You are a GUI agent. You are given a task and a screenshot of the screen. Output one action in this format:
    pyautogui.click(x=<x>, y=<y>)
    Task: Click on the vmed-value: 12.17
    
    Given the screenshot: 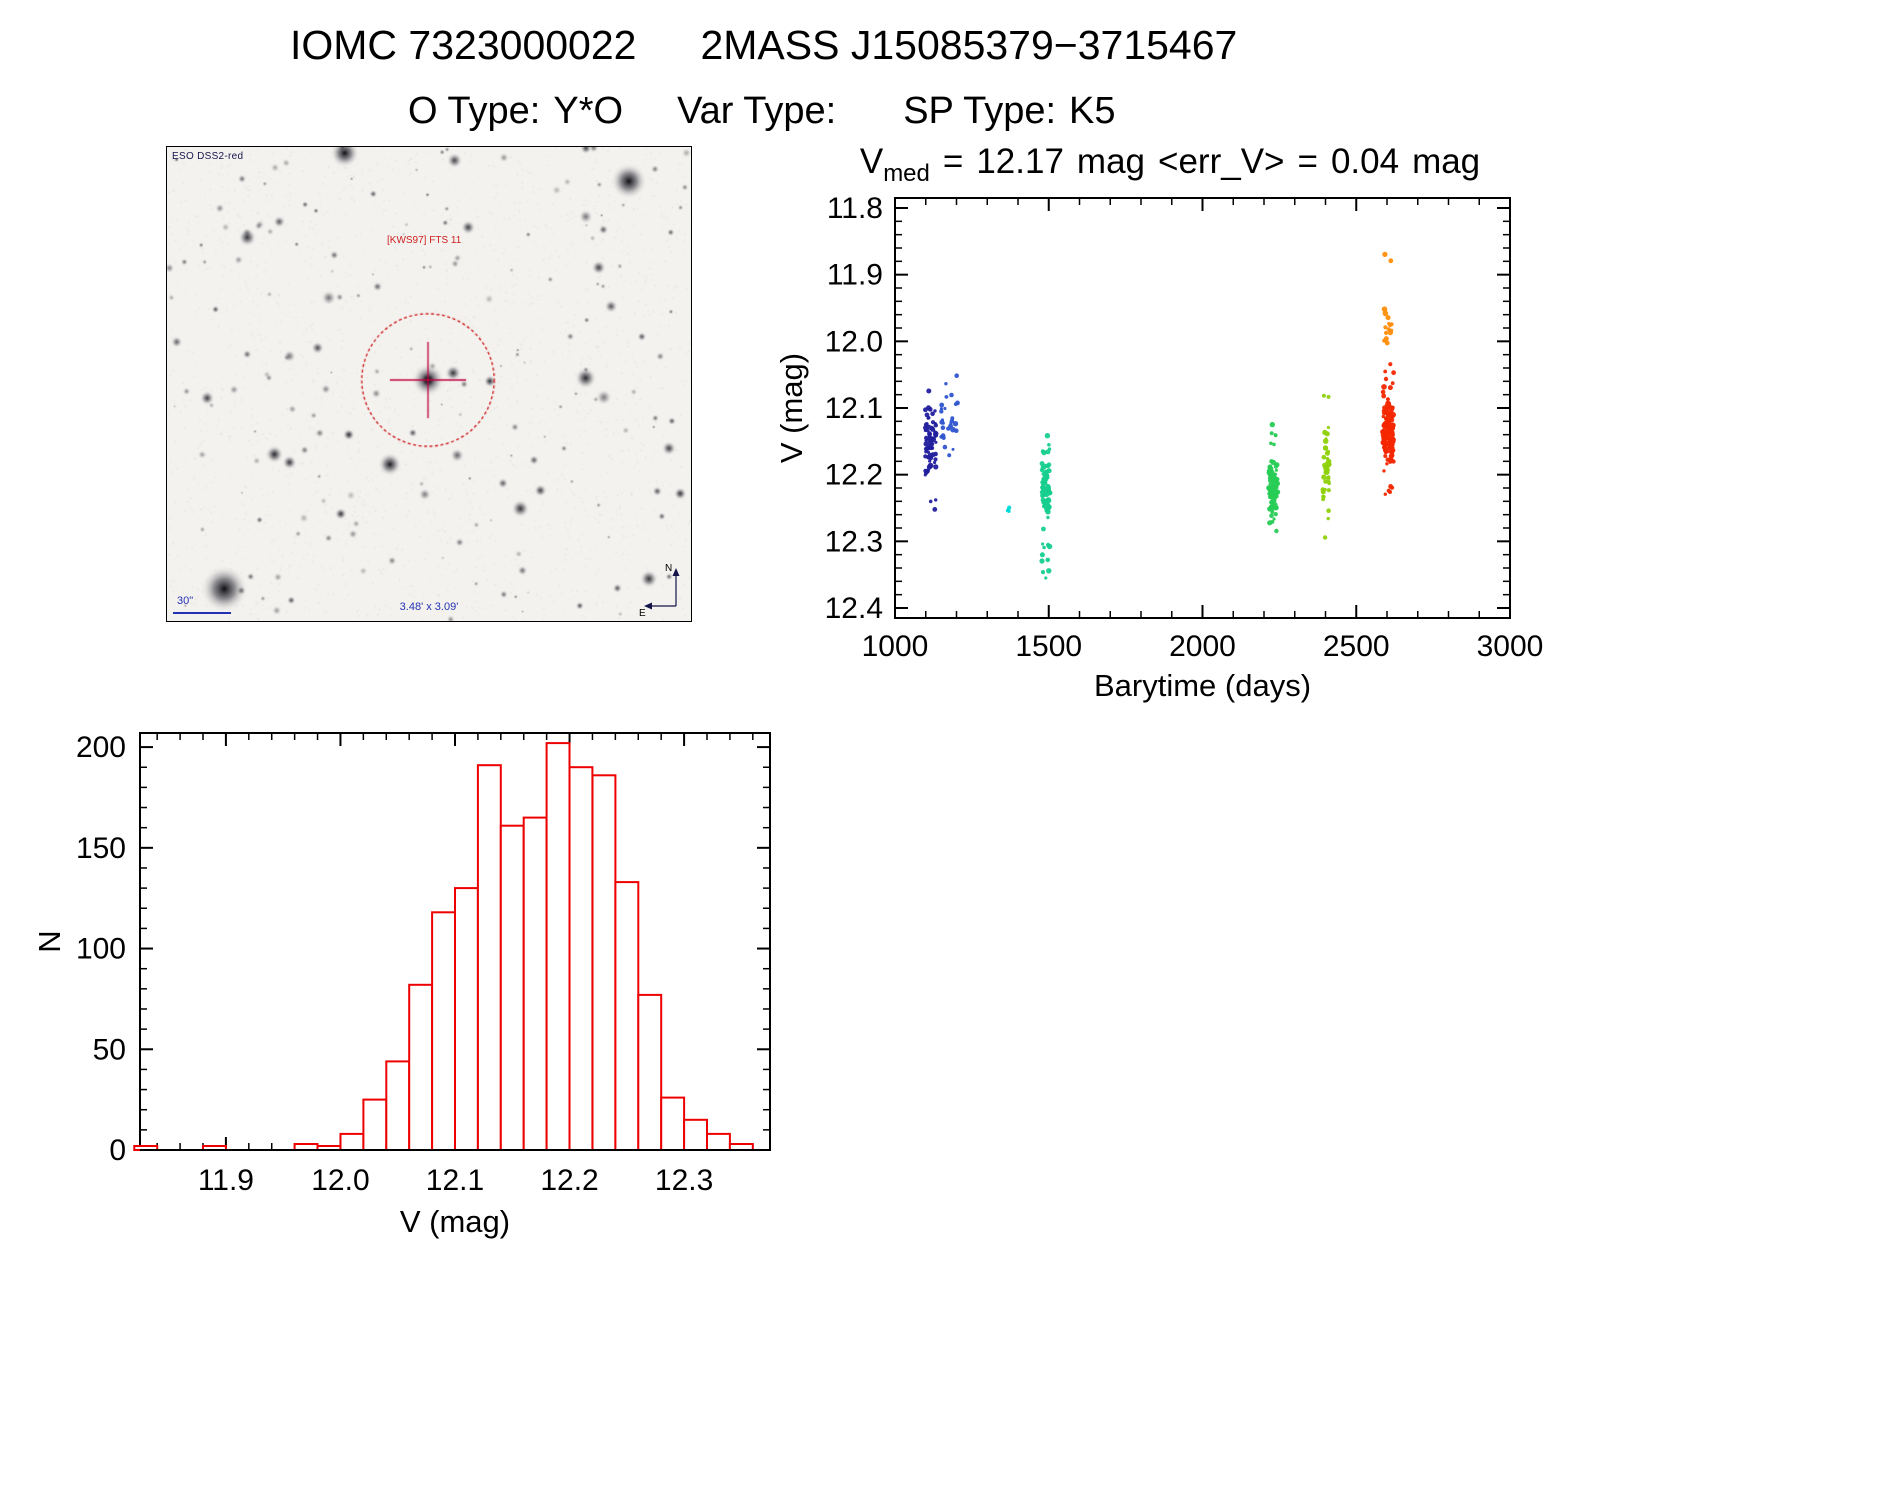 What is the action you would take?
    pyautogui.click(x=1020, y=161)
    